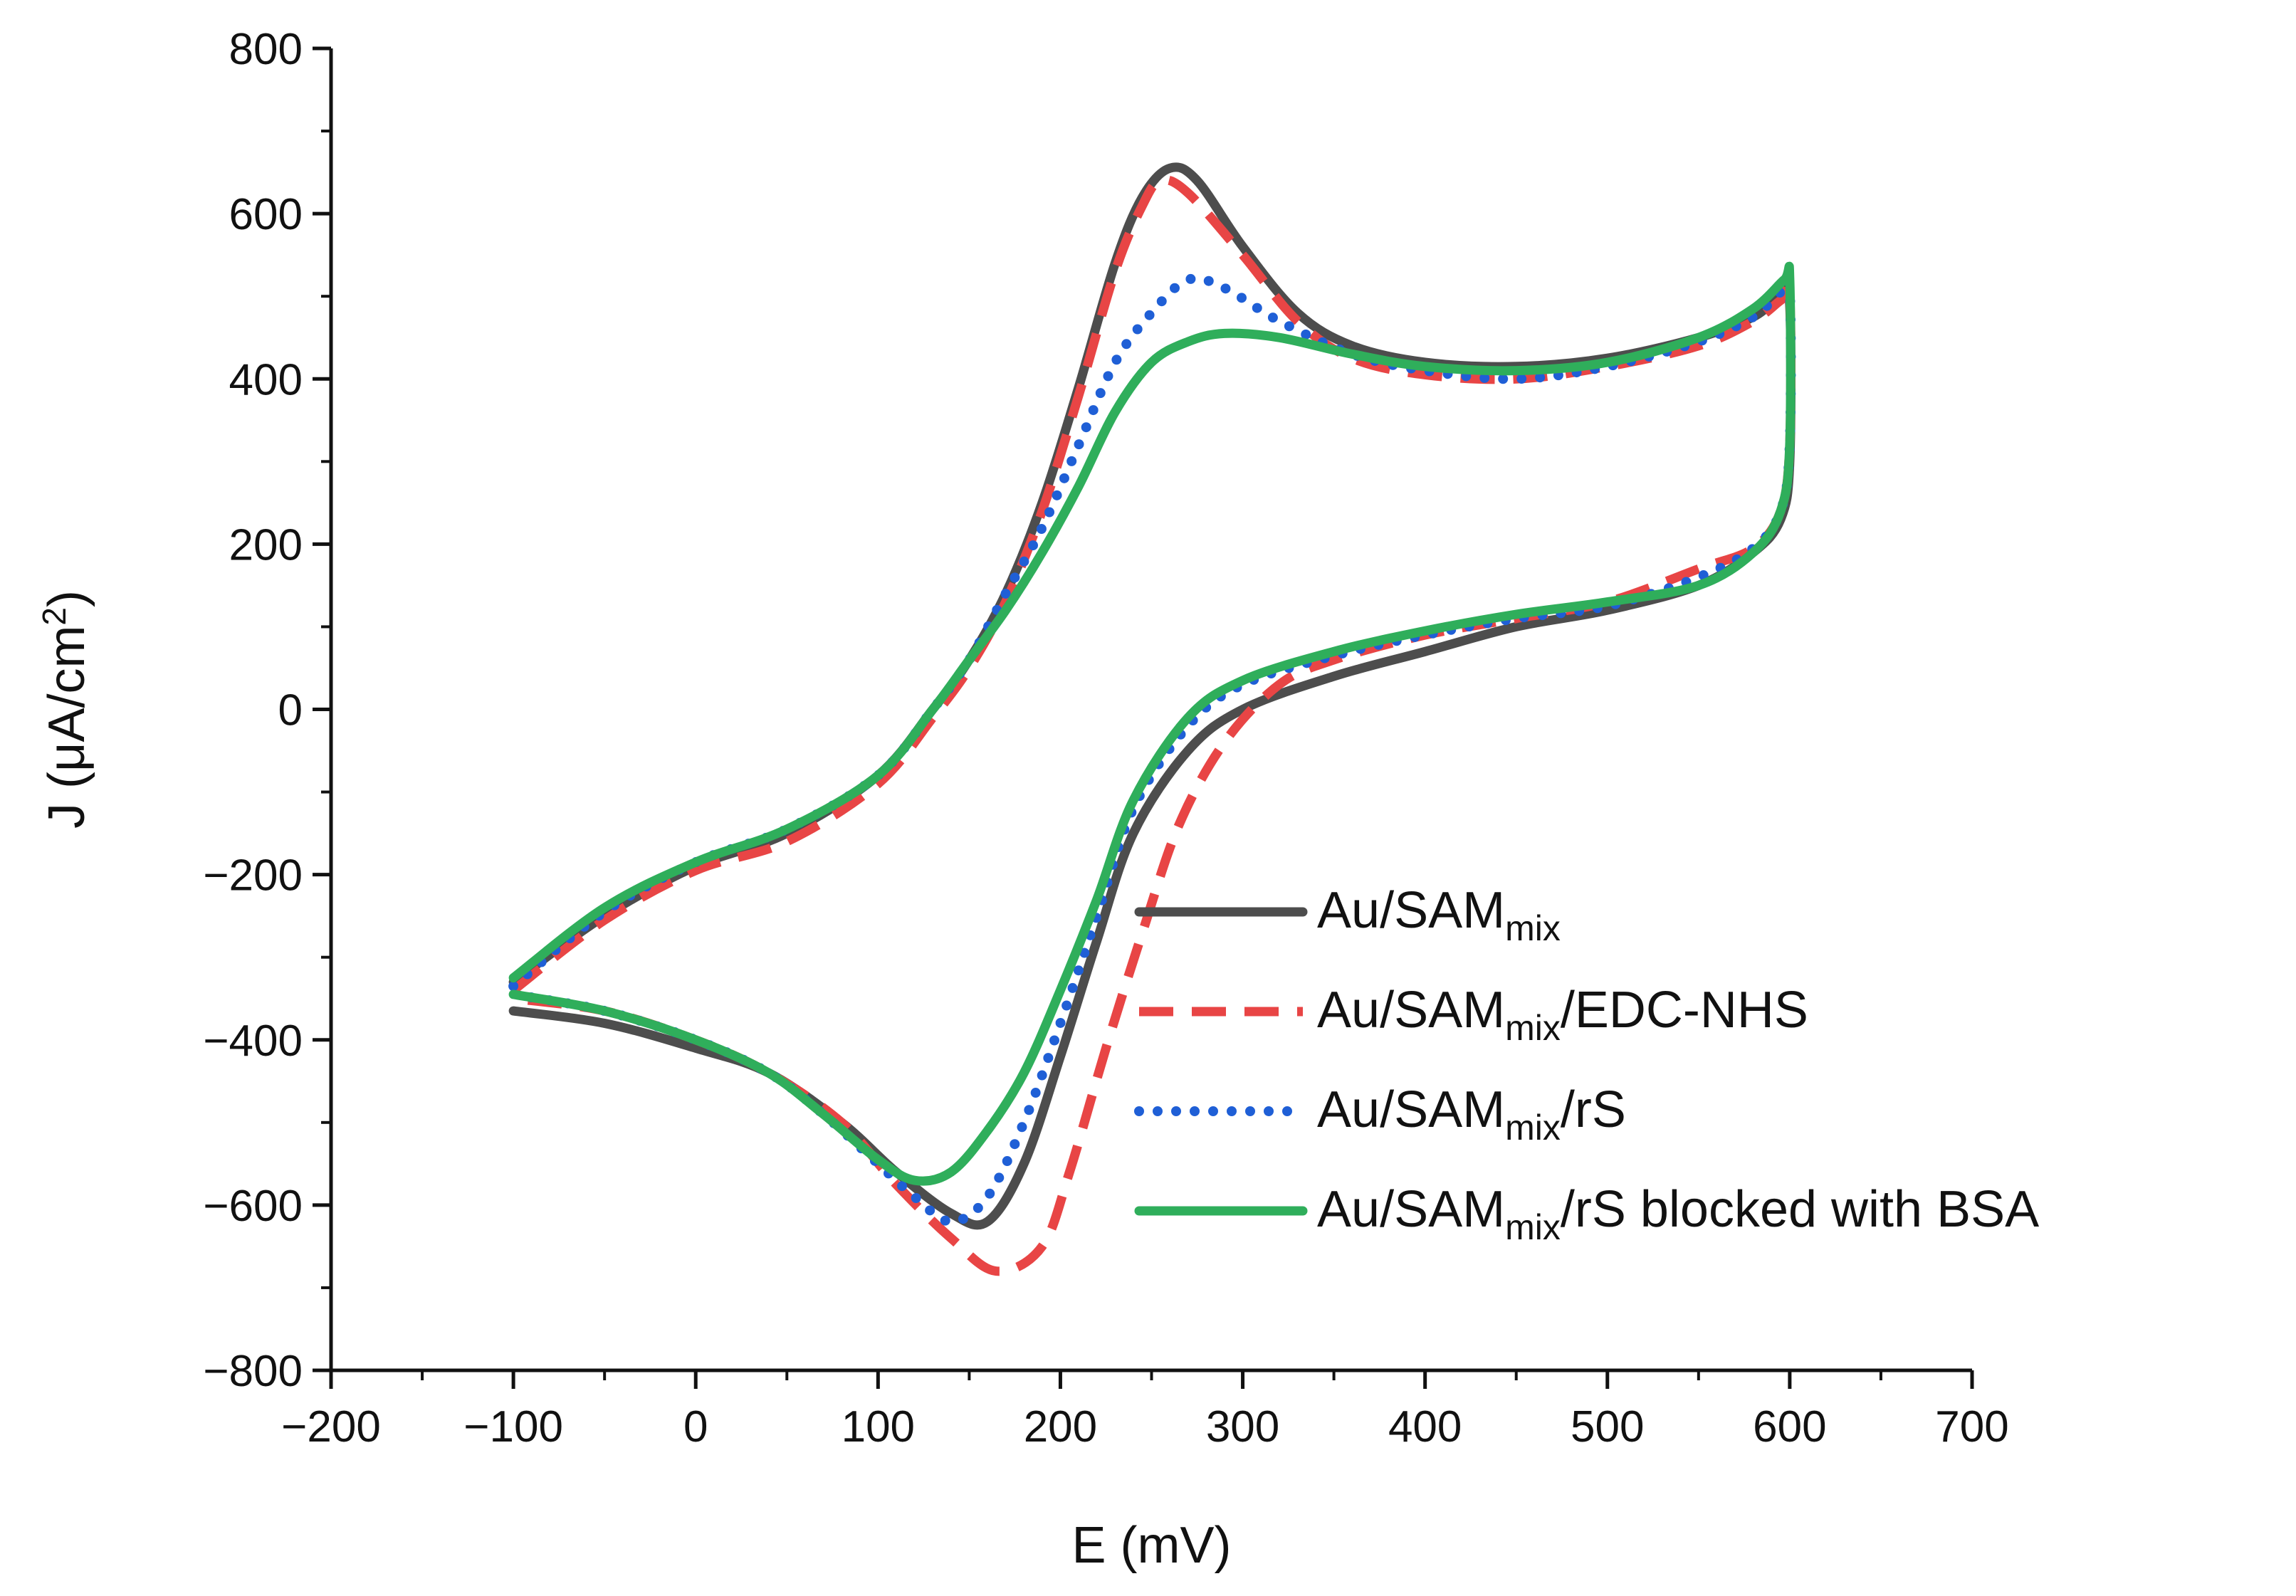  Describe the element at coordinates (1789, 1426) in the screenshot. I see `x-tick-label: 600` at that location.